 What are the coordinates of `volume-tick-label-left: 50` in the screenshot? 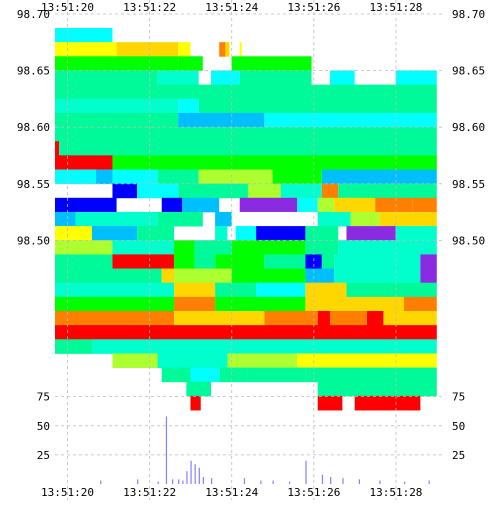 It's located at (43, 426).